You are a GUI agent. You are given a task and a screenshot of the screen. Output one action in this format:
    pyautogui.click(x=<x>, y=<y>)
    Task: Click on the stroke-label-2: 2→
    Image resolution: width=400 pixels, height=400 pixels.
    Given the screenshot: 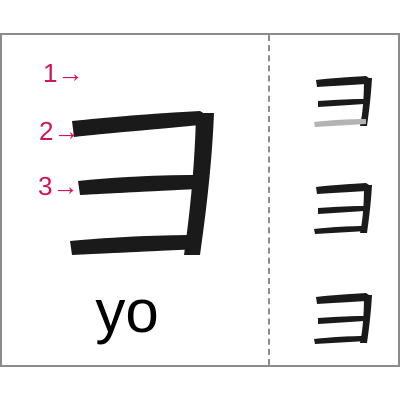 What is the action you would take?
    pyautogui.click(x=59, y=131)
    